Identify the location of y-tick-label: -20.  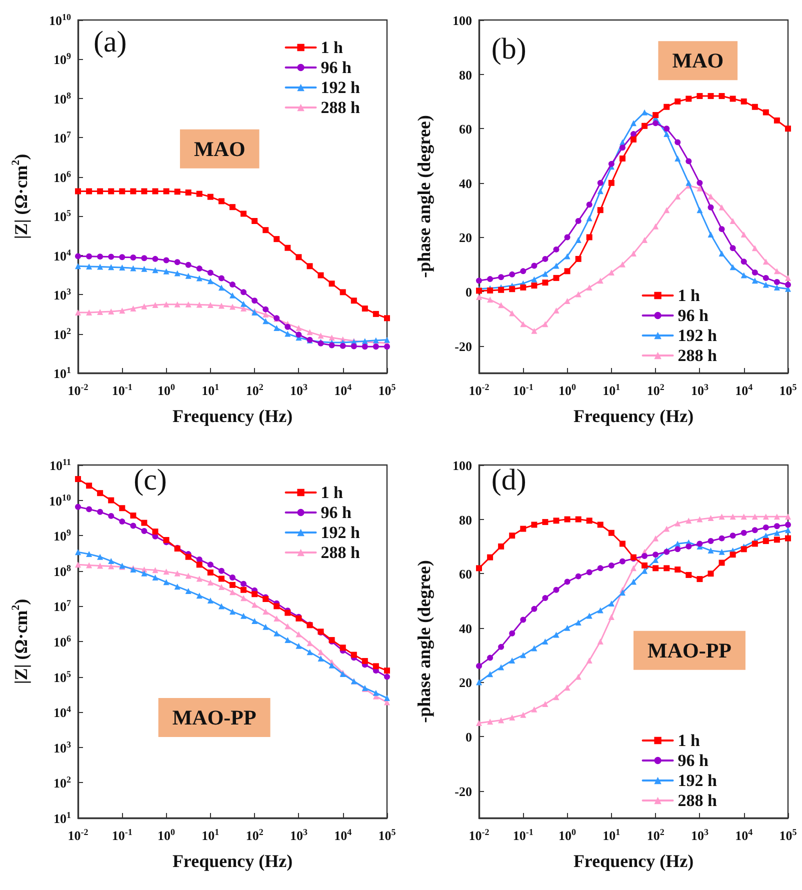
(463, 791).